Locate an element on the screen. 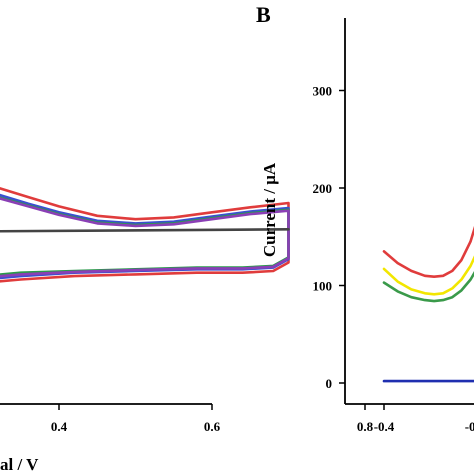  panel-a-x-ticks: 0.4 0.6 0.8 is located at coordinates (212, 419).